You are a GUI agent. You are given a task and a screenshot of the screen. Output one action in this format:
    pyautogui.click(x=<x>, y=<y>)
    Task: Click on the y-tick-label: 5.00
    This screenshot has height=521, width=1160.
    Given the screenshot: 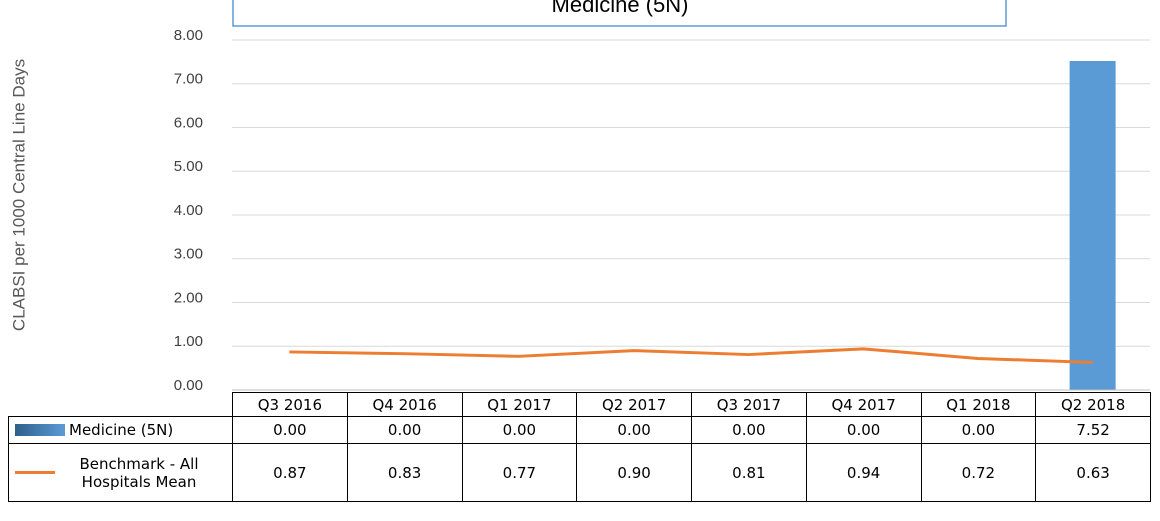 What is the action you would take?
    pyautogui.click(x=188, y=166)
    